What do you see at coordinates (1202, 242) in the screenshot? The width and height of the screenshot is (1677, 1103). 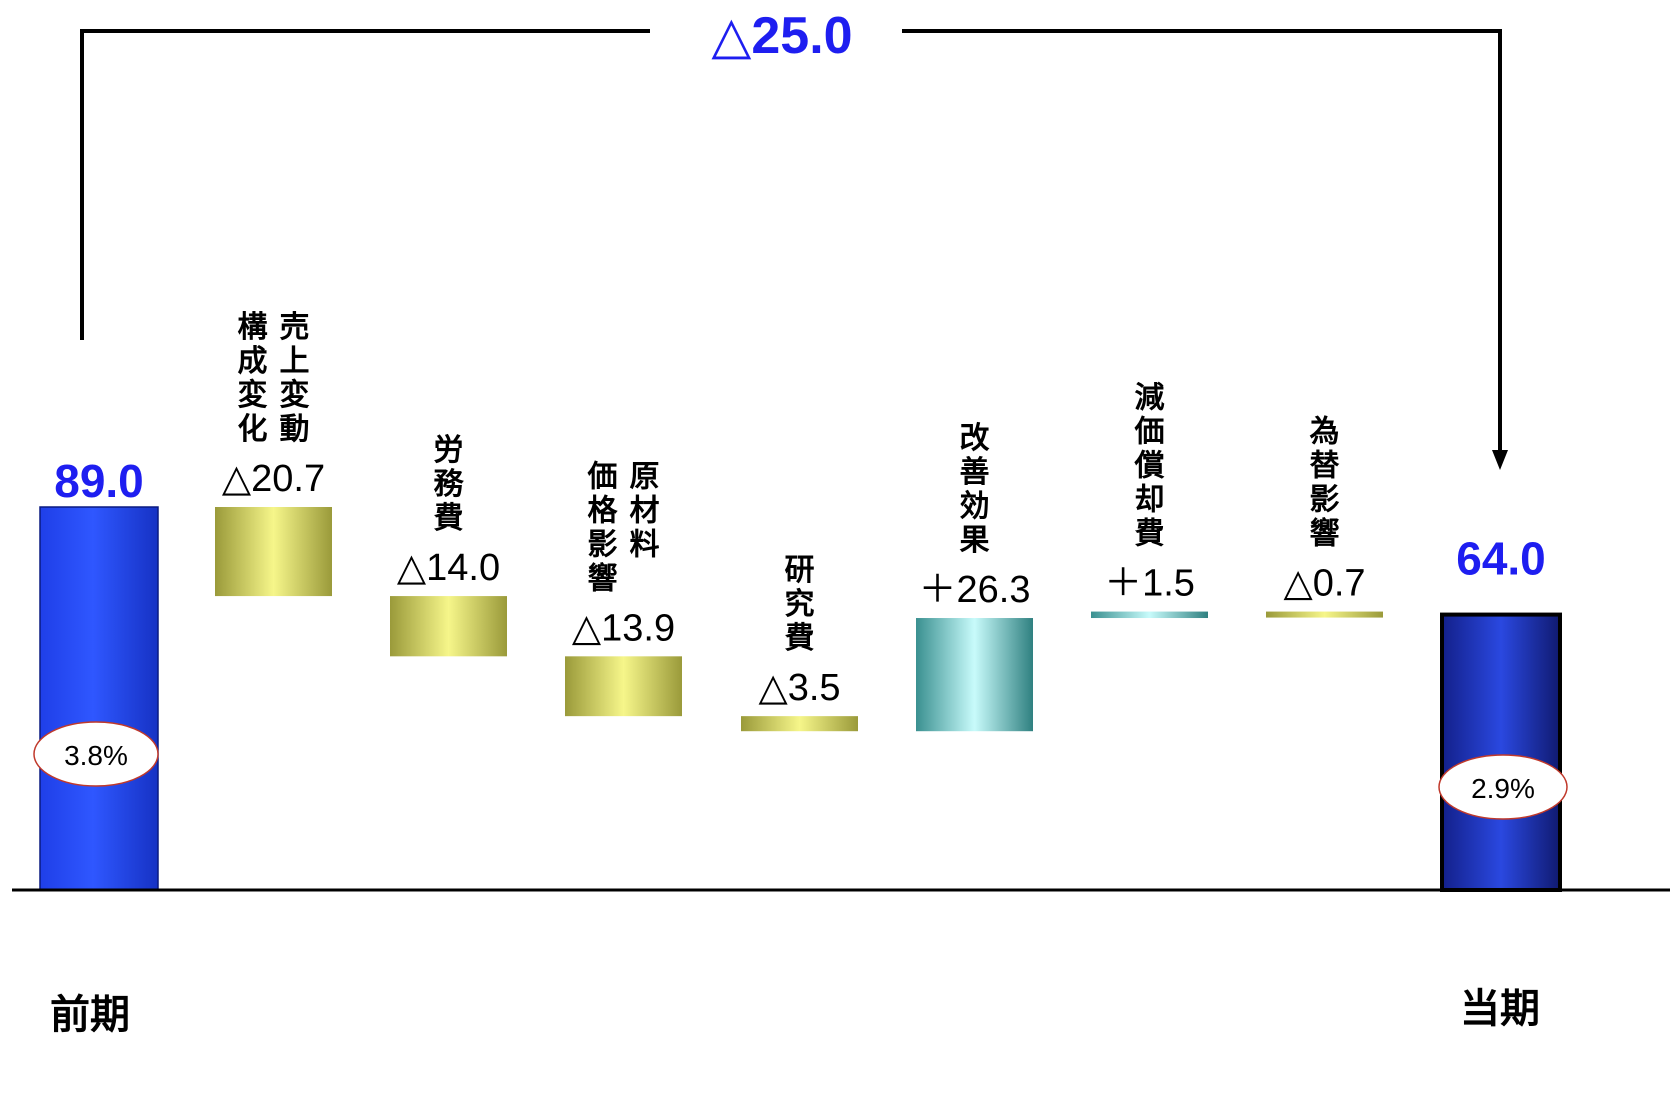 I see `change-bracket-right` at bounding box center [1202, 242].